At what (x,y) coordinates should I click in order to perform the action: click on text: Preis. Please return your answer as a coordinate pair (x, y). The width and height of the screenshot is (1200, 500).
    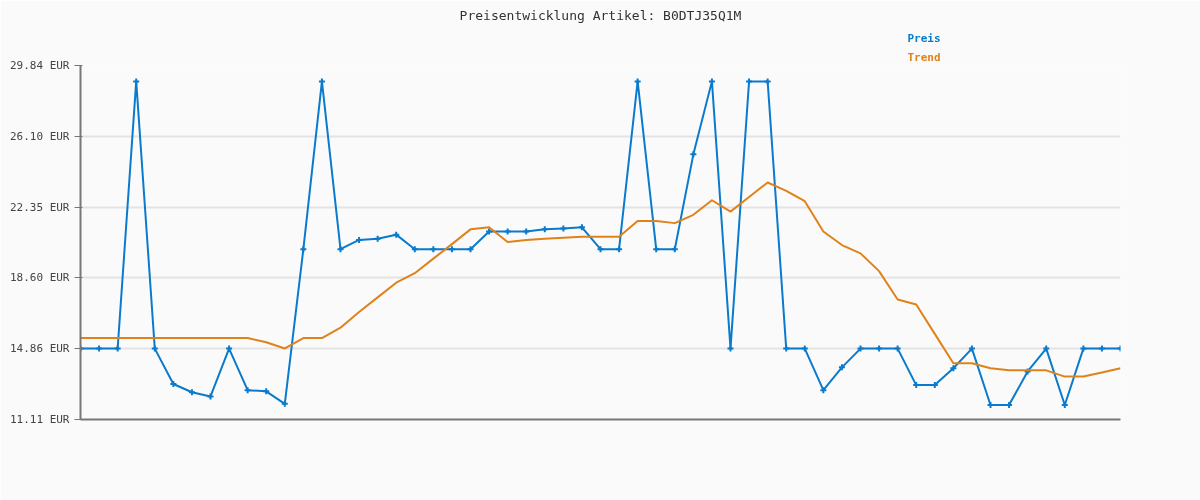
    Looking at the image, I should click on (924, 38).